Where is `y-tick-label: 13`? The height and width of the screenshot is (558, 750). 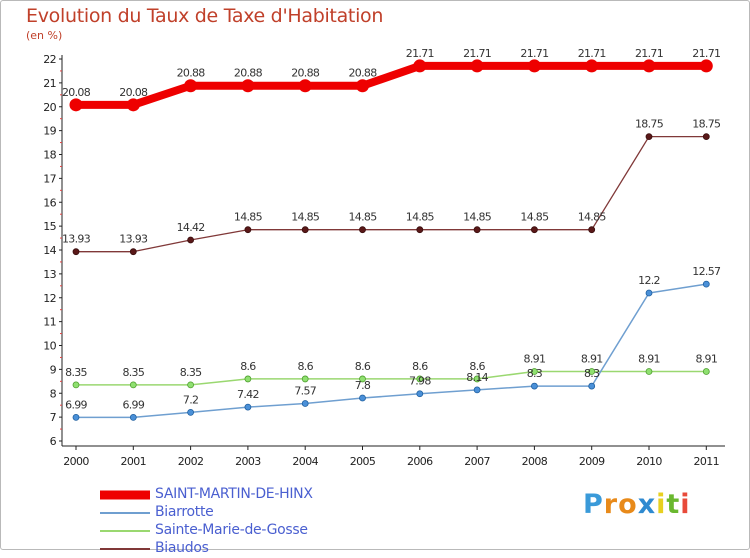 y-tick-label: 13 is located at coordinates (49, 274).